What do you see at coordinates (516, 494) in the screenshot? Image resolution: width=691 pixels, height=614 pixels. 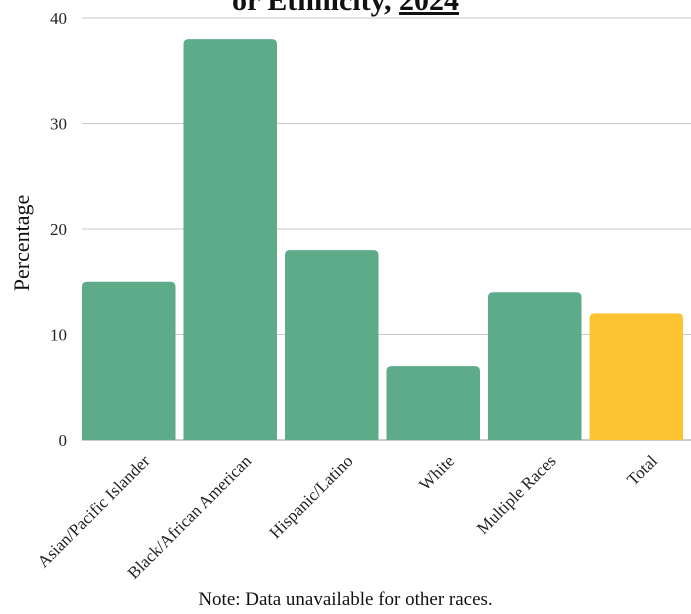 I see `x-tick-label: Multiple Races` at bounding box center [516, 494].